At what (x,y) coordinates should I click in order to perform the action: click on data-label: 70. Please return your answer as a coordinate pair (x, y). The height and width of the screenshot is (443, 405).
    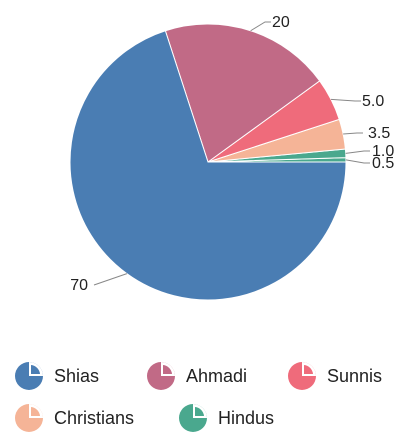
    Looking at the image, I should click on (79, 285).